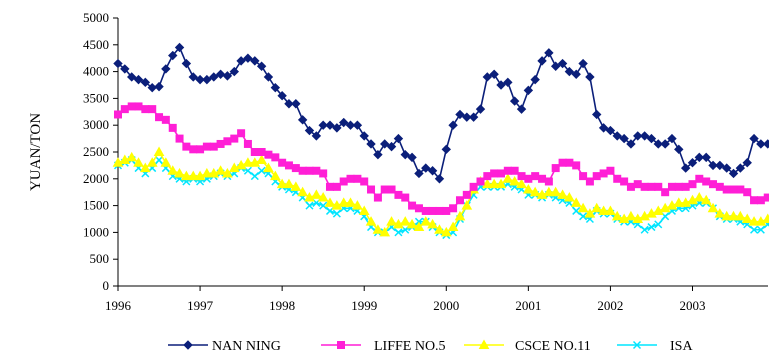 The width and height of the screenshot is (769, 354). I want to click on legend-item-isa: ISA, so click(655, 346).